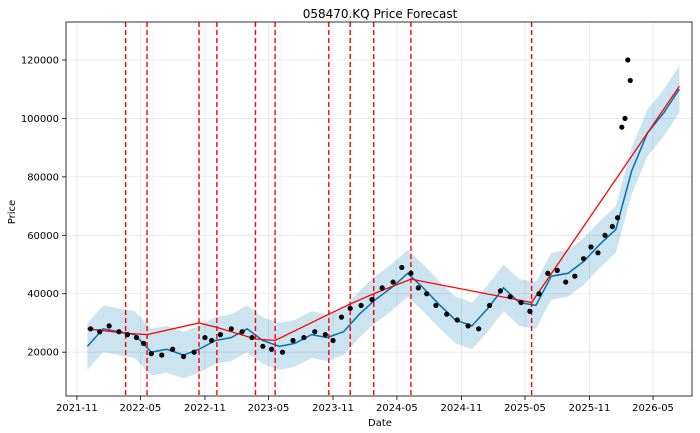 This screenshot has width=700, height=433. I want to click on y-axis-title: Price, so click(12, 212).